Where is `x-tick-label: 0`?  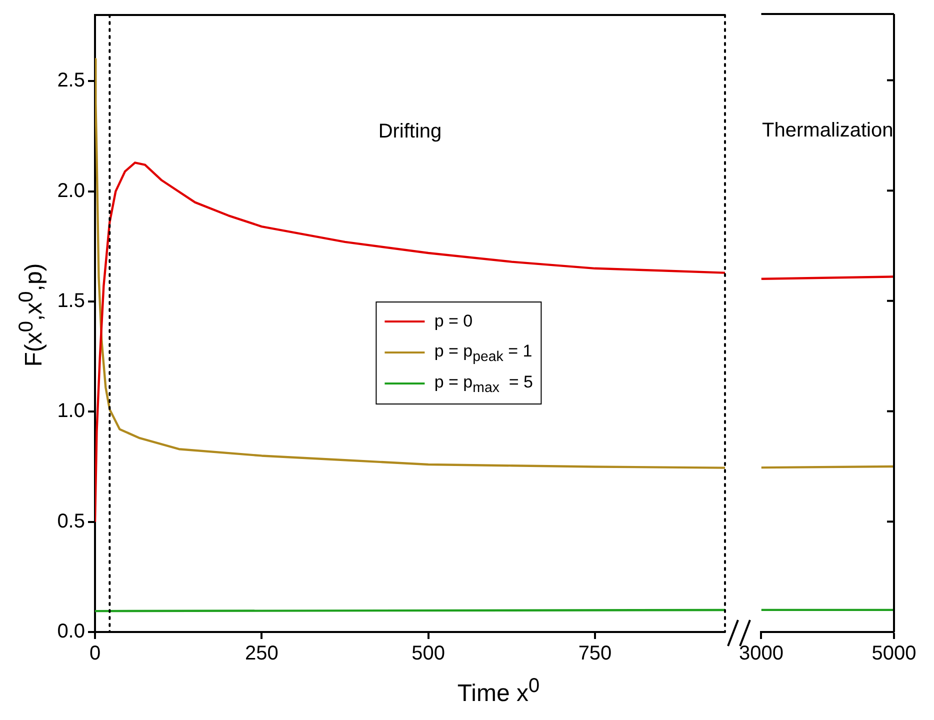
x-tick-label: 0 is located at coordinates (95, 653).